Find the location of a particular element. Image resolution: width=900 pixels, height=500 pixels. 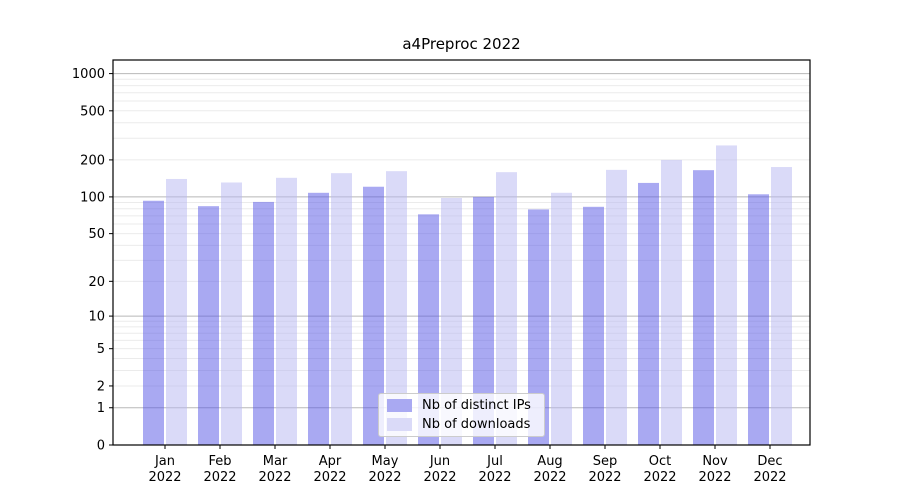

x-tick-label-month: Jan is located at coordinates (164, 461).